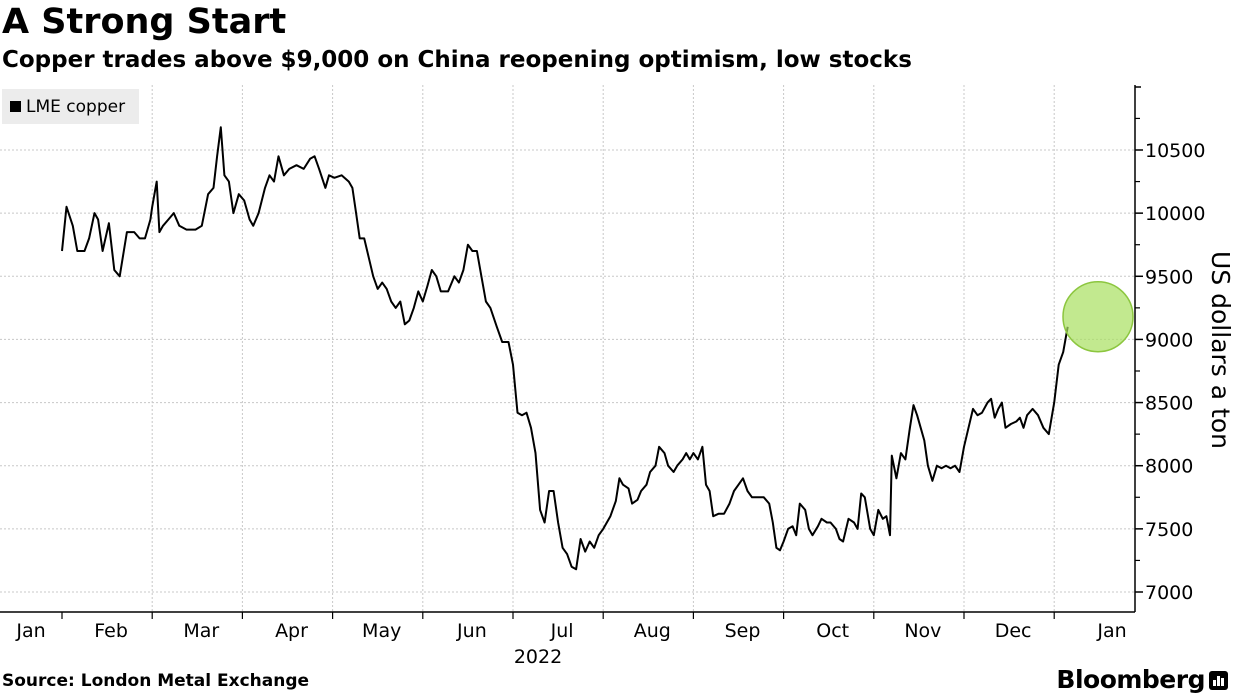 This screenshot has height=697, width=1240. What do you see at coordinates (15, 106) in the screenshot?
I see `legend-swatch` at bounding box center [15, 106].